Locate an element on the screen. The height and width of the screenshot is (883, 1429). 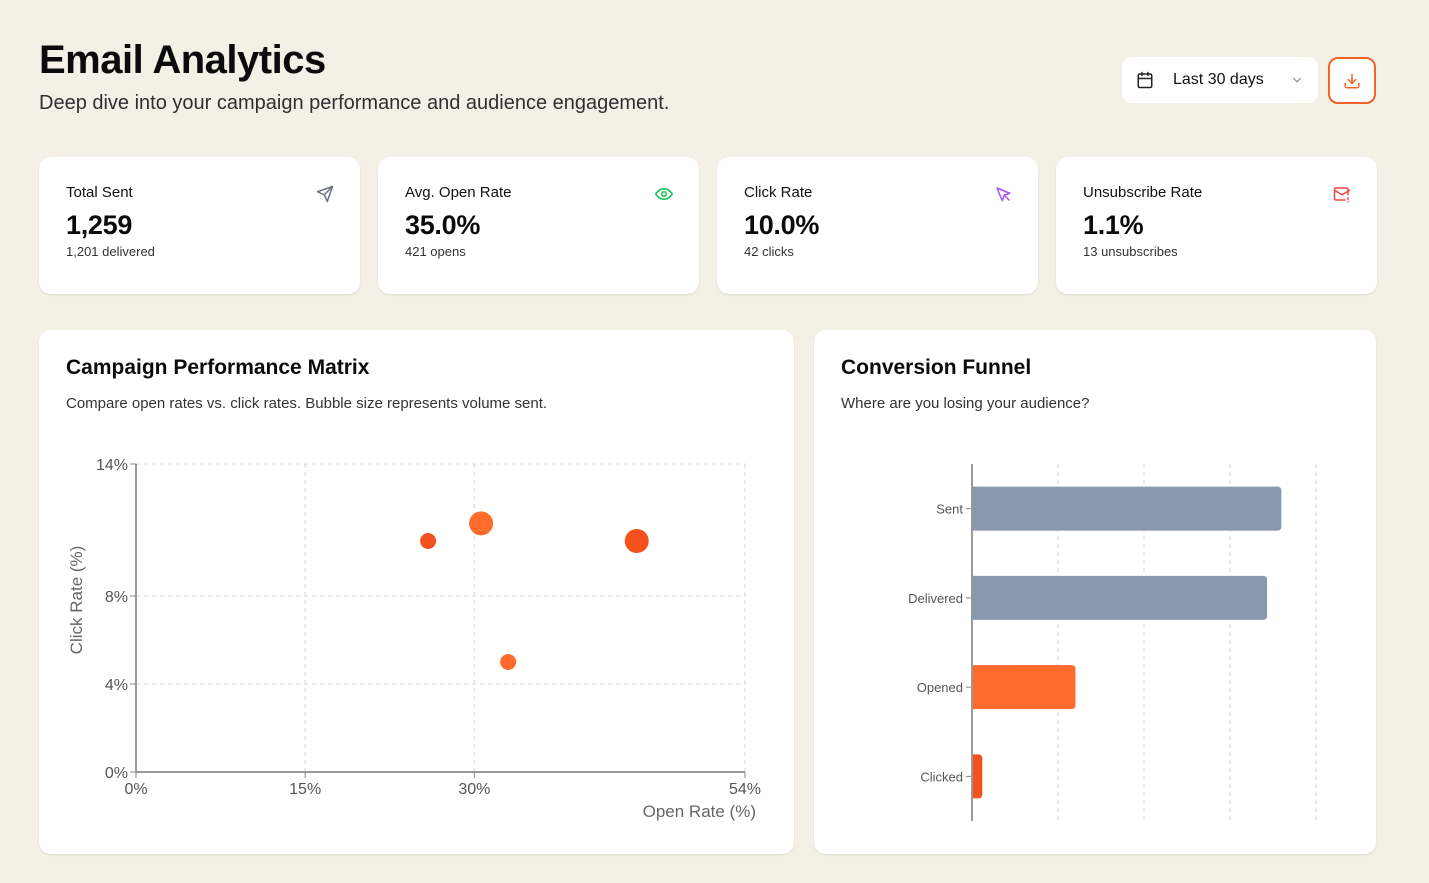
category-label: Delivered is located at coordinates (935, 598).